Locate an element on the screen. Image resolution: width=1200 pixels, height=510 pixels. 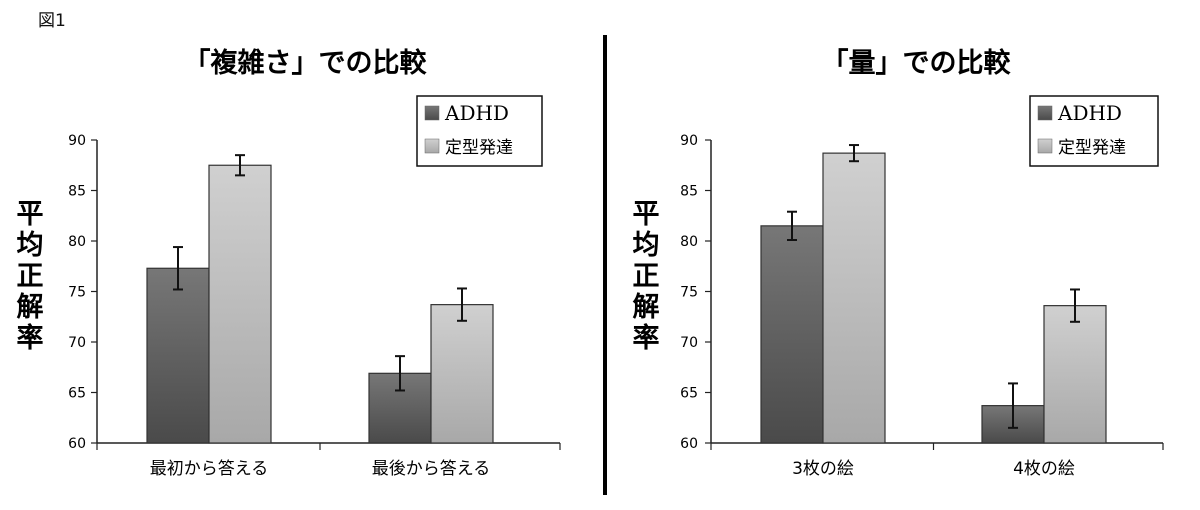
x-category-label: 最初から答える is located at coordinates (209, 469).